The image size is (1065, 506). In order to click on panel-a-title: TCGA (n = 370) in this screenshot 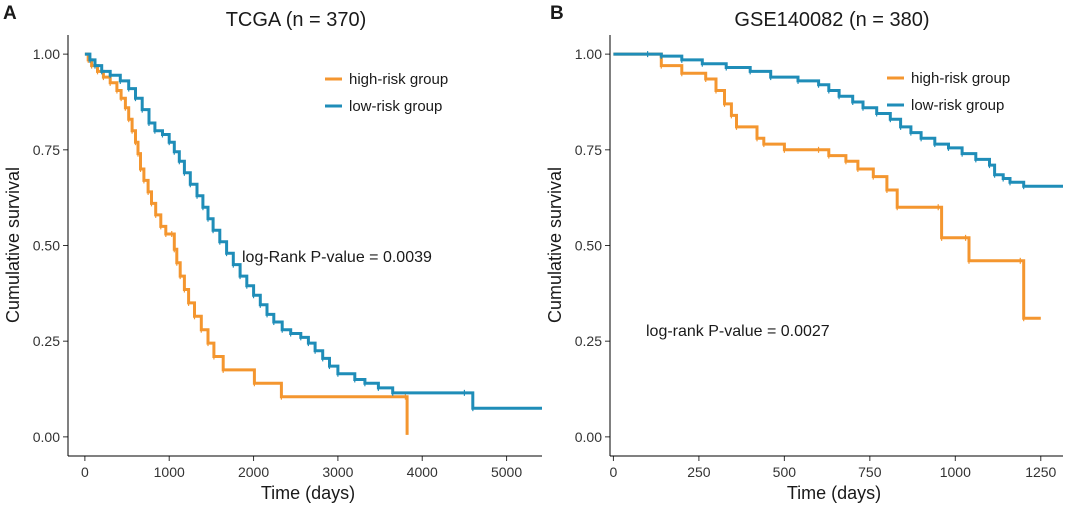, I will do `click(296, 20)`.